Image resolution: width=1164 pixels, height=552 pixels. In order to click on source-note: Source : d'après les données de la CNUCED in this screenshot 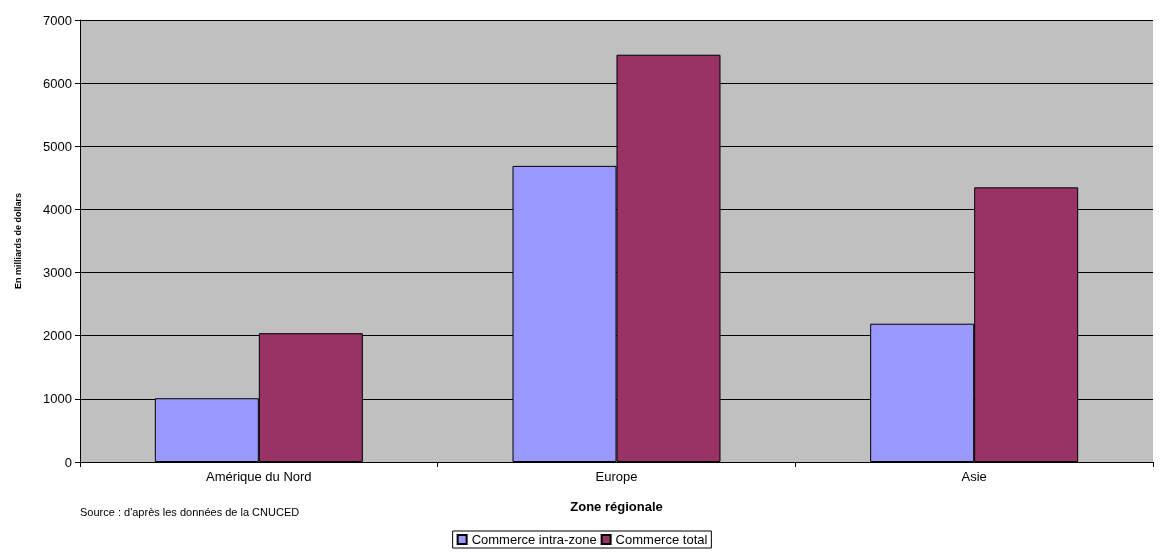, I will do `click(190, 511)`.